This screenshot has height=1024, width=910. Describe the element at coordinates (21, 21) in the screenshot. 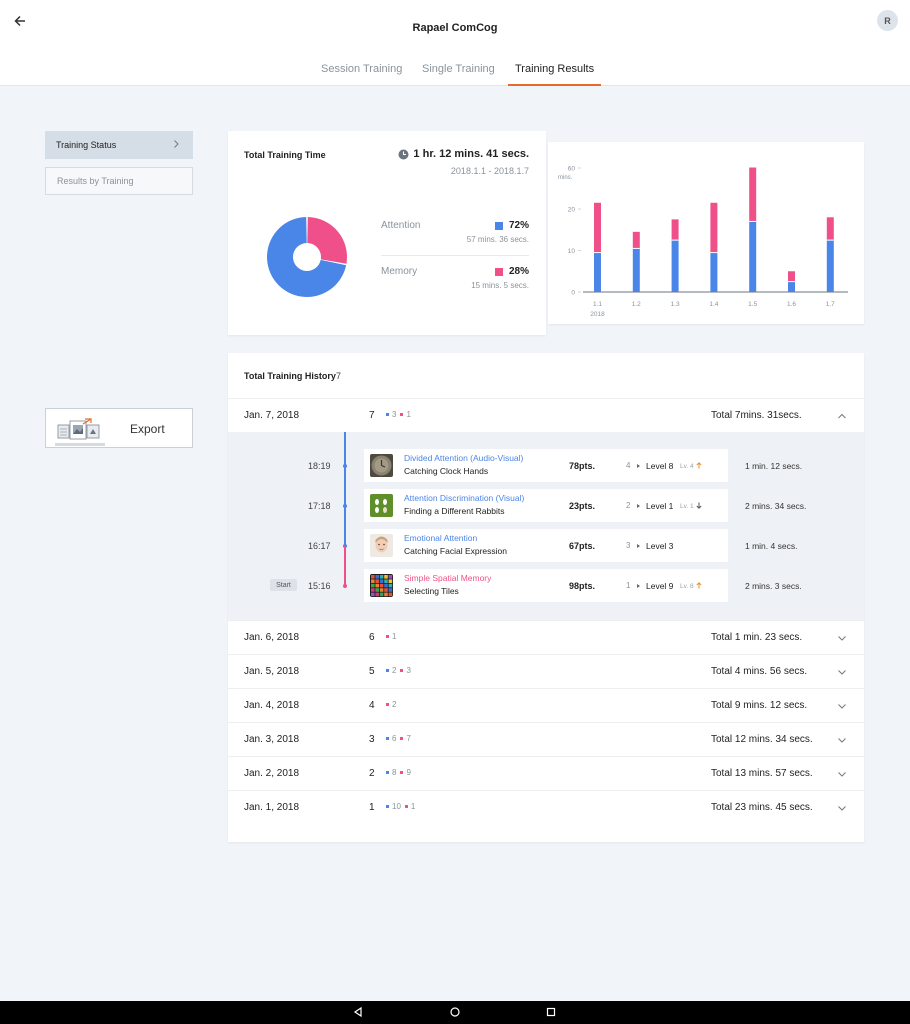

I see `back-arrow-icon` at that location.